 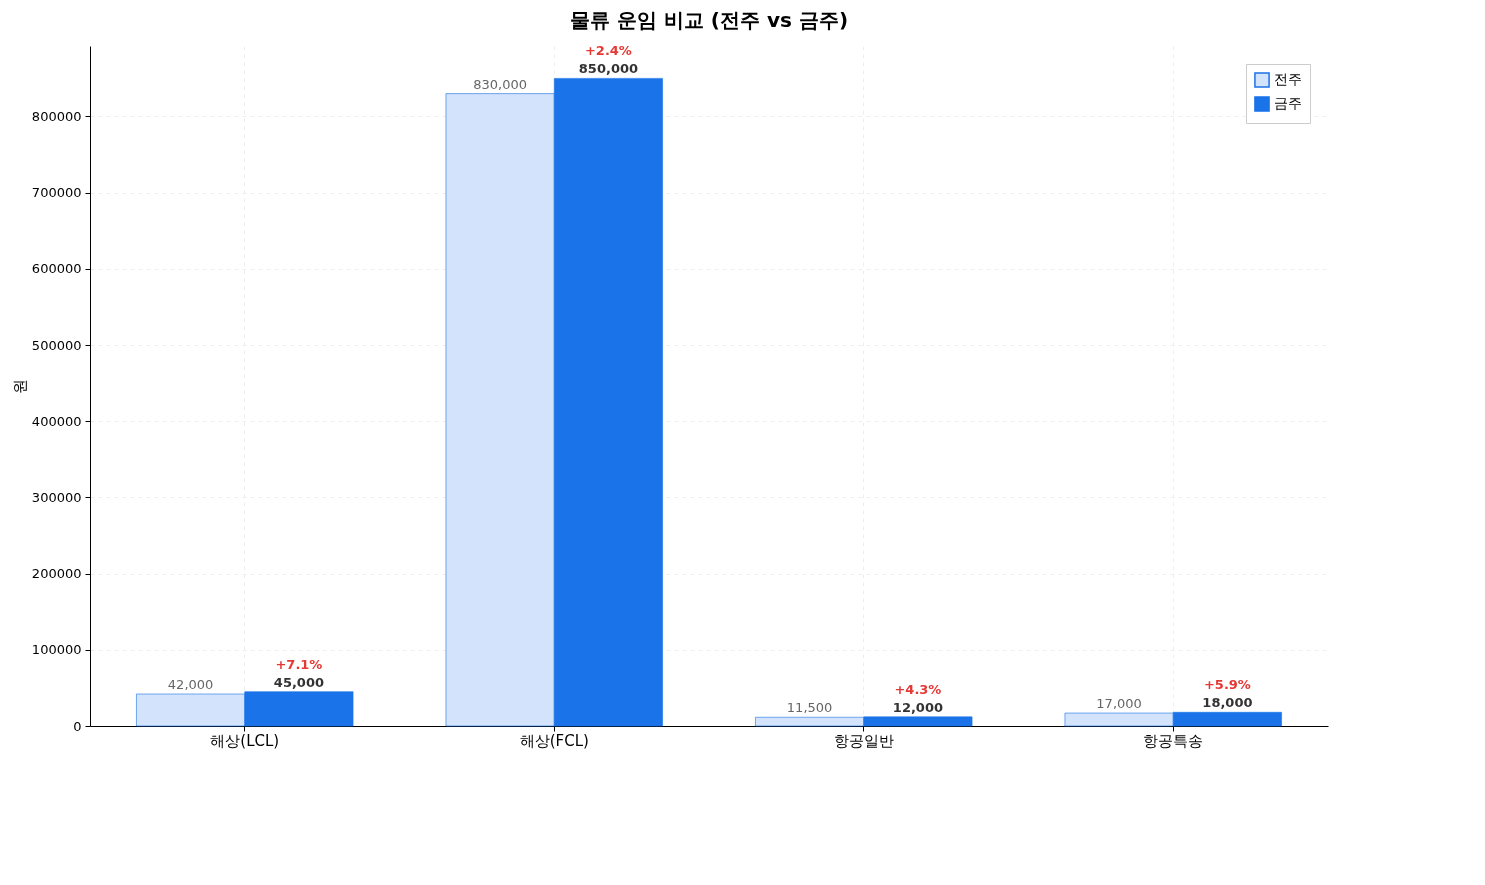 What do you see at coordinates (245, 740) in the screenshot?
I see `x-tick-label: 해상(LCL)` at bounding box center [245, 740].